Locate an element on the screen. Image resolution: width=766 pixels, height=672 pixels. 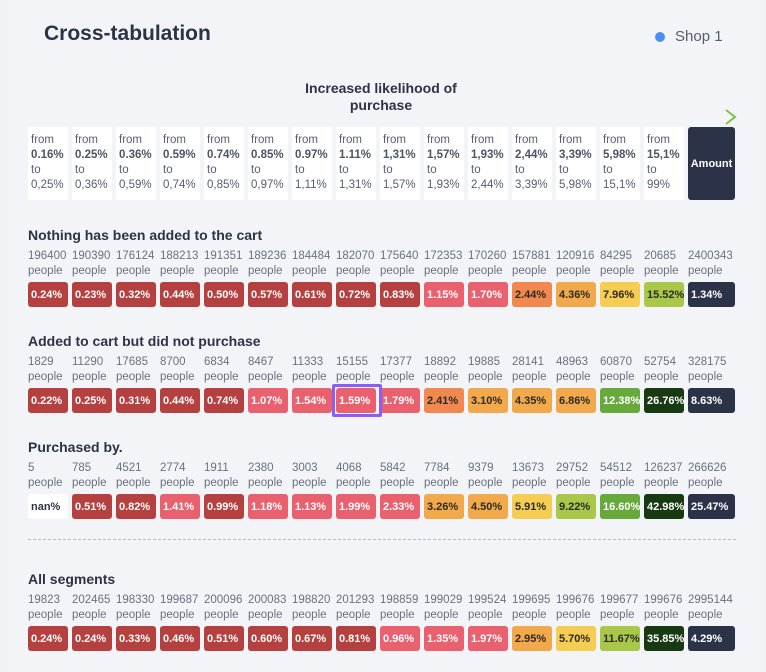
rate-chip: 0.96% is located at coordinates (400, 638).